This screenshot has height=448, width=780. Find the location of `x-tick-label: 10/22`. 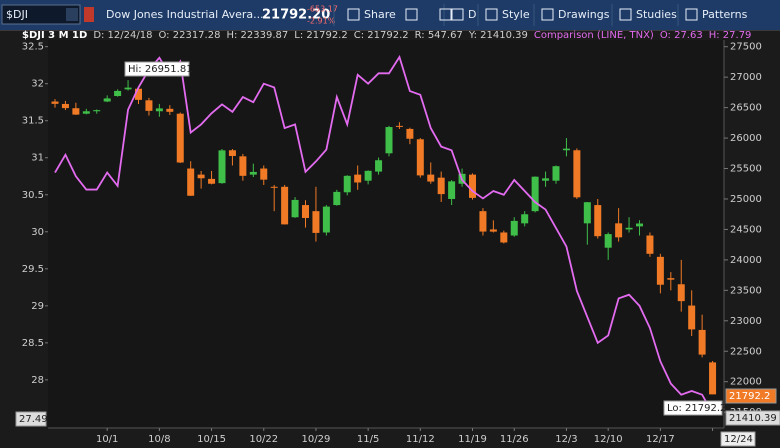

x-tick-label: 10/22 is located at coordinates (263, 439).